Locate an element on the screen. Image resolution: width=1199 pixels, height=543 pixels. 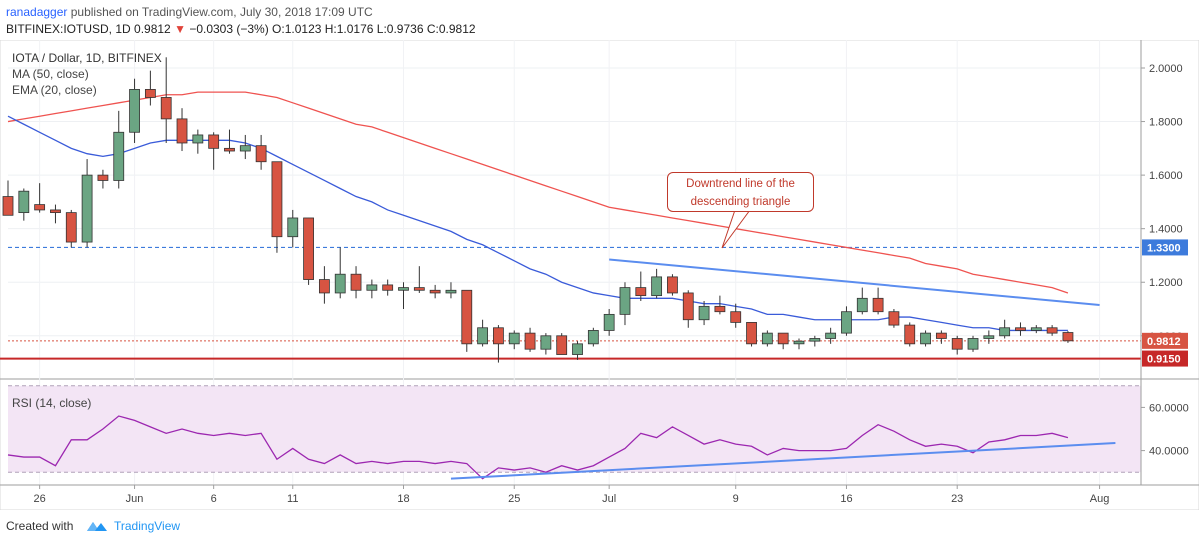
author-link: ranadagger is located at coordinates (37, 12).